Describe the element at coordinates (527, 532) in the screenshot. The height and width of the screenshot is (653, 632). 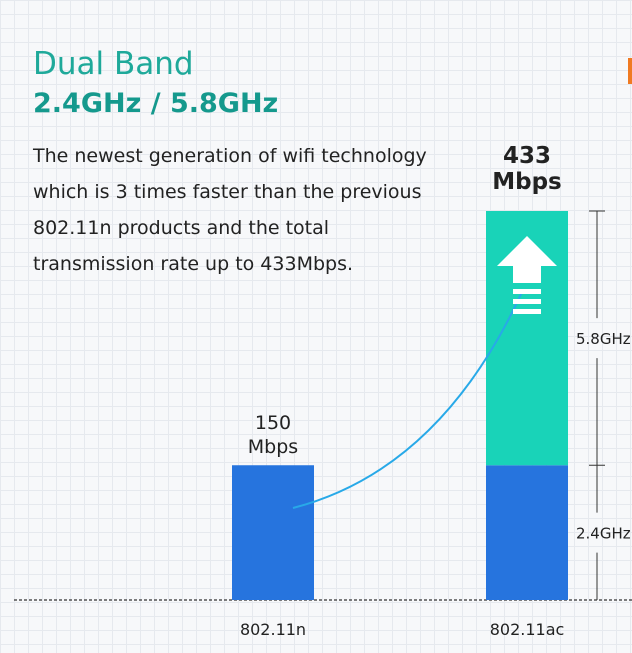
I see `bar-80211ac-24GHz` at that location.